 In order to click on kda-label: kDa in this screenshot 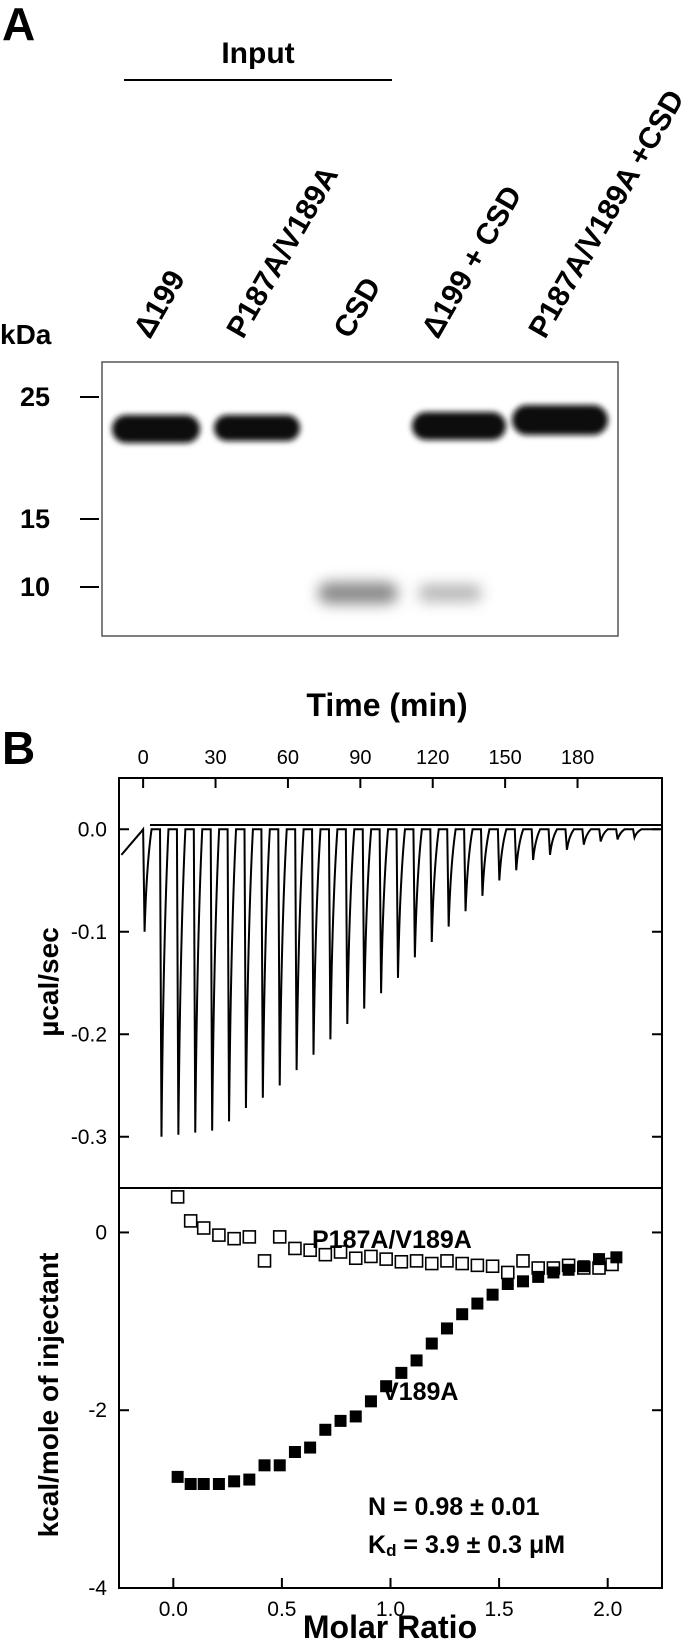, I will do `click(26, 334)`.